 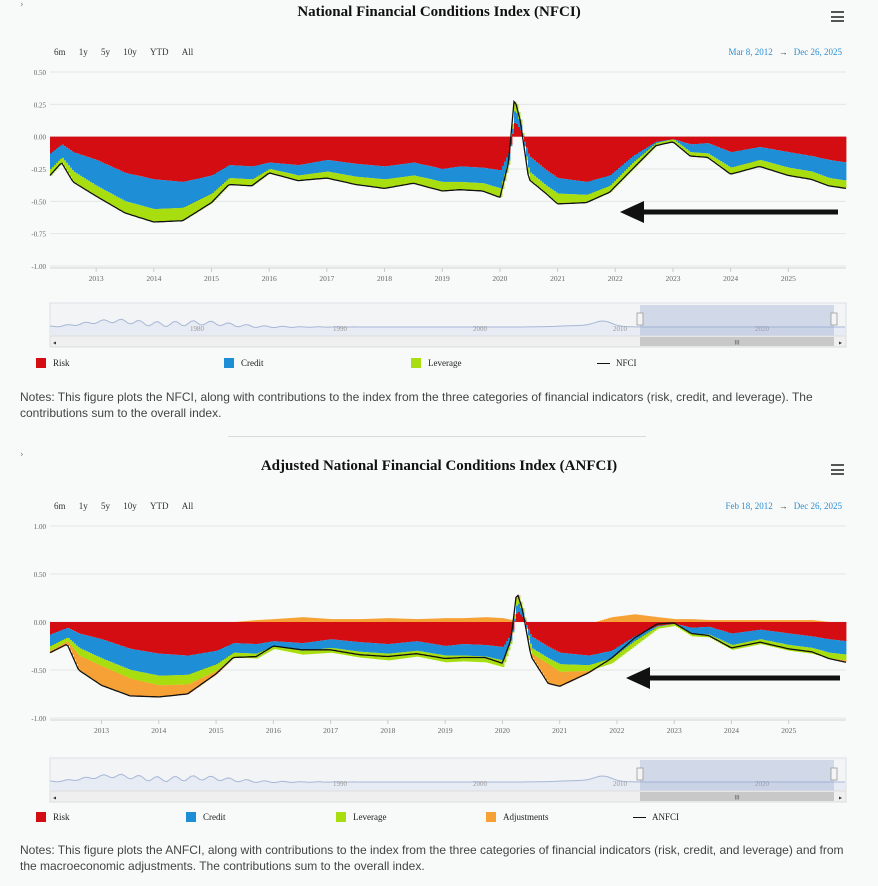 What do you see at coordinates (101, 730) in the screenshot?
I see `x-tick-label: 2013` at bounding box center [101, 730].